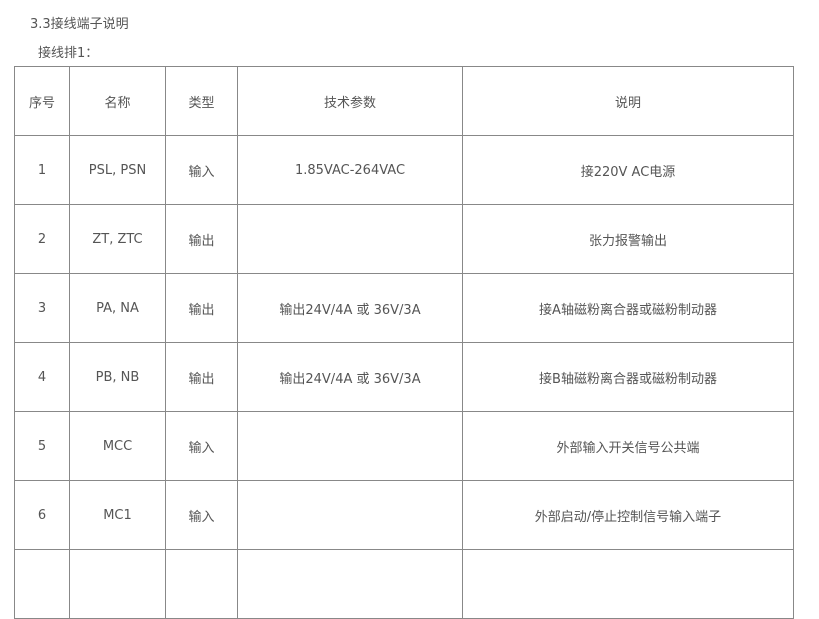  What do you see at coordinates (68, 53) in the screenshot?
I see `subtitle: 接线排1：` at bounding box center [68, 53].